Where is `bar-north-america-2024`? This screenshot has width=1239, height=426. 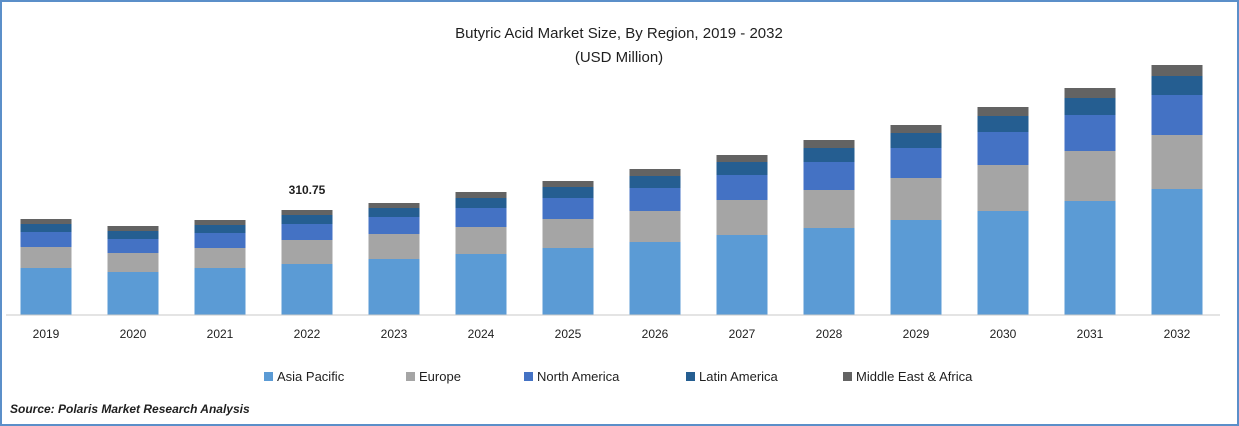 bar-north-america-2024 is located at coordinates (481, 217).